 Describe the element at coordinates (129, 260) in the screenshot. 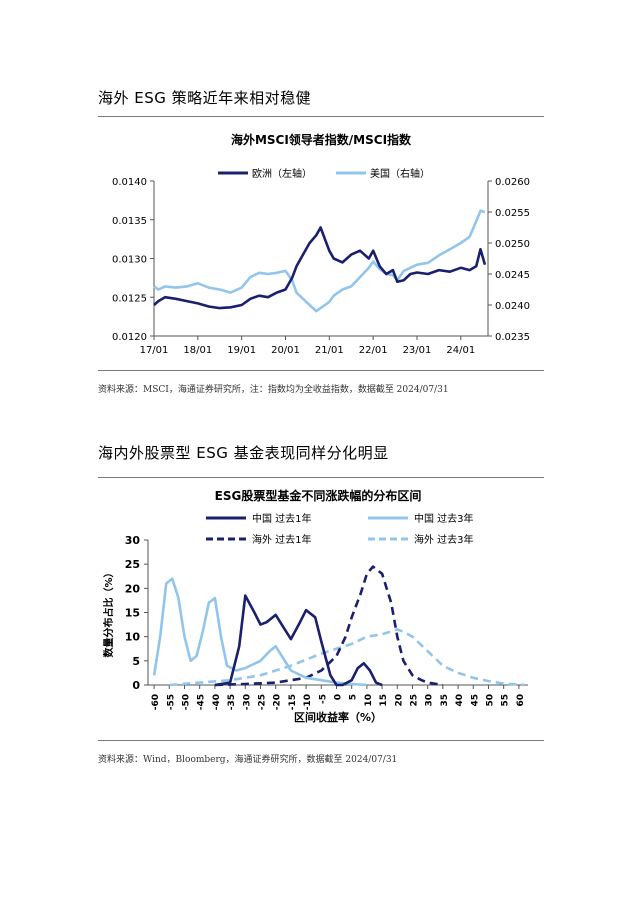

I see `y-tick-label-left: 0.0130` at that location.